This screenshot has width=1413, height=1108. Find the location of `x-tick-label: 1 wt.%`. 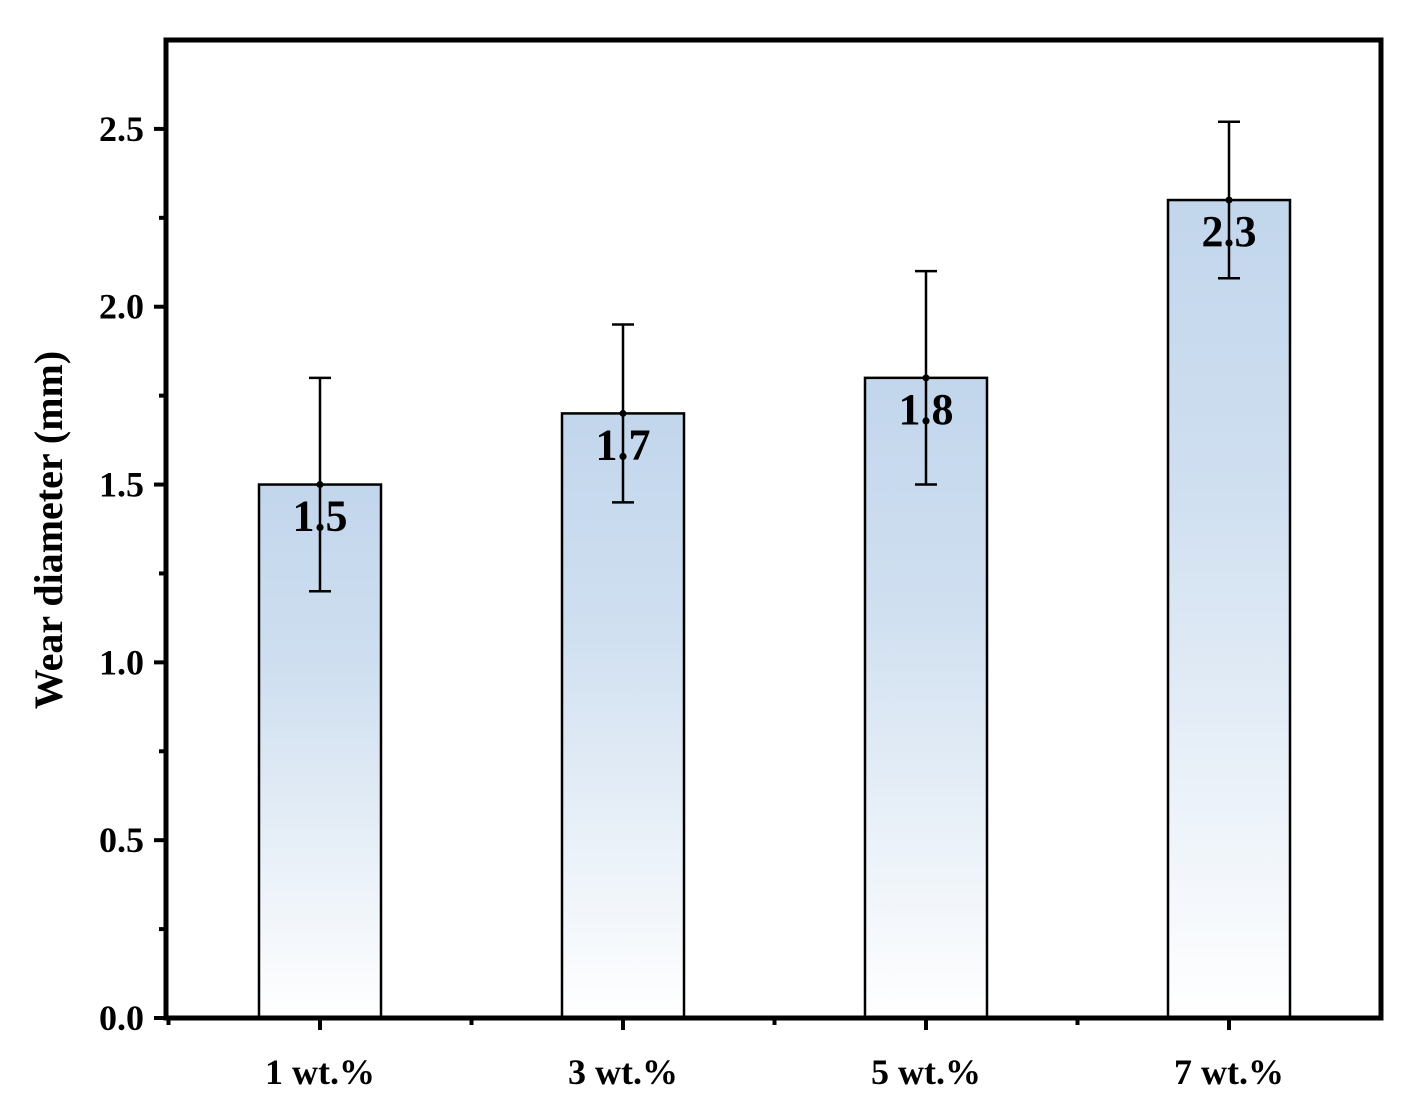

x-tick-label: 1 wt.% is located at coordinates (320, 1072).